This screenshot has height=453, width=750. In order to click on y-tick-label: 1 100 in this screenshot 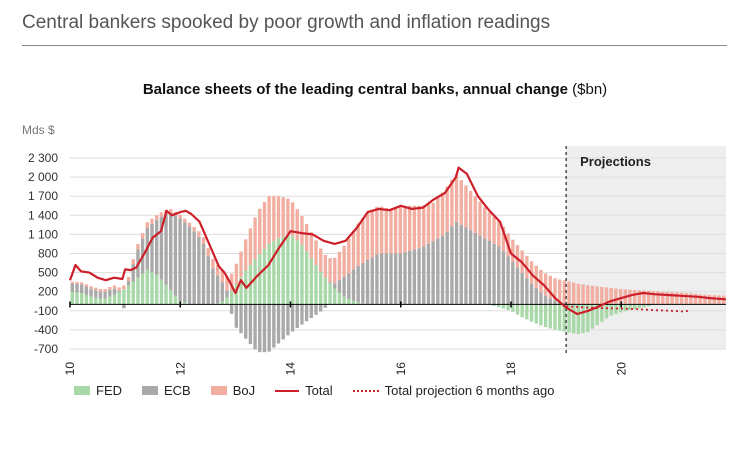, I will do `click(43, 234)`.